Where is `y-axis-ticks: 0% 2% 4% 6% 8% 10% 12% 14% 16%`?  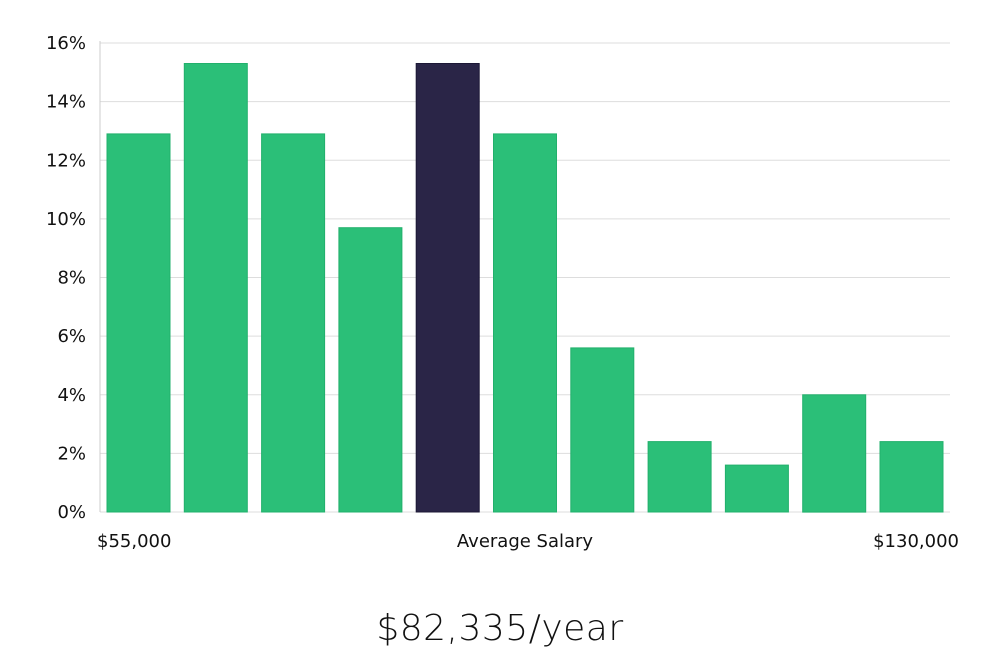
y-axis-ticks: 0% 2% 4% 6% 8% 10% 12% 14% 16% is located at coordinates (66, 278).